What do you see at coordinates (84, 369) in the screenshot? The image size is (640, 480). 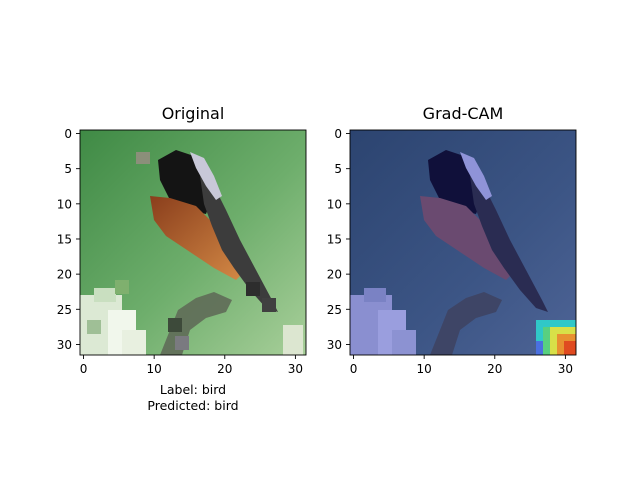 I see `original-xtick-label: 0` at bounding box center [84, 369].